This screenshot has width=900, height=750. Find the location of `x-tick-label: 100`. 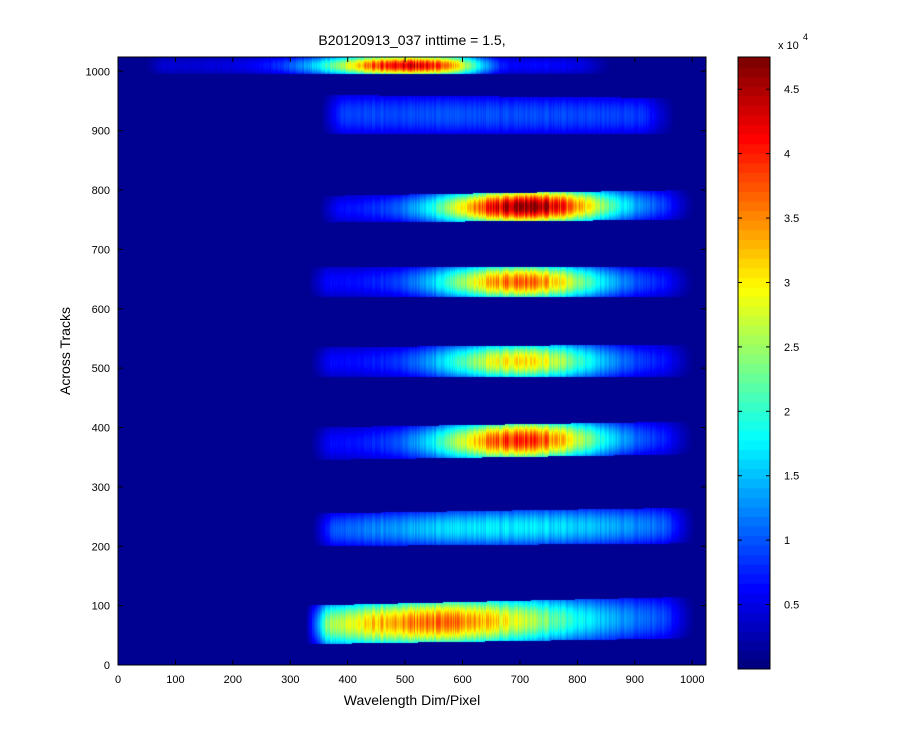

x-tick-label: 100 is located at coordinates (175, 680).